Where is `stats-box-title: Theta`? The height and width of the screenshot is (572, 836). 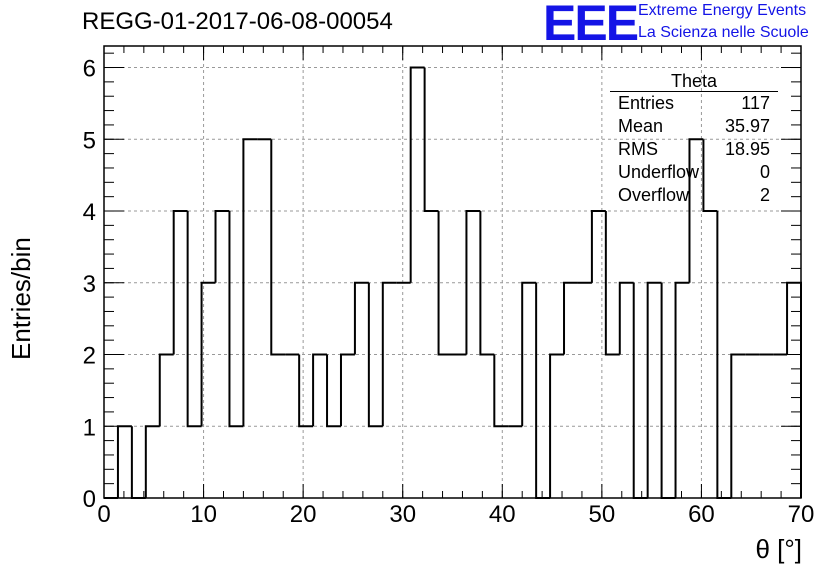 stats-box-title: Theta is located at coordinates (694, 82).